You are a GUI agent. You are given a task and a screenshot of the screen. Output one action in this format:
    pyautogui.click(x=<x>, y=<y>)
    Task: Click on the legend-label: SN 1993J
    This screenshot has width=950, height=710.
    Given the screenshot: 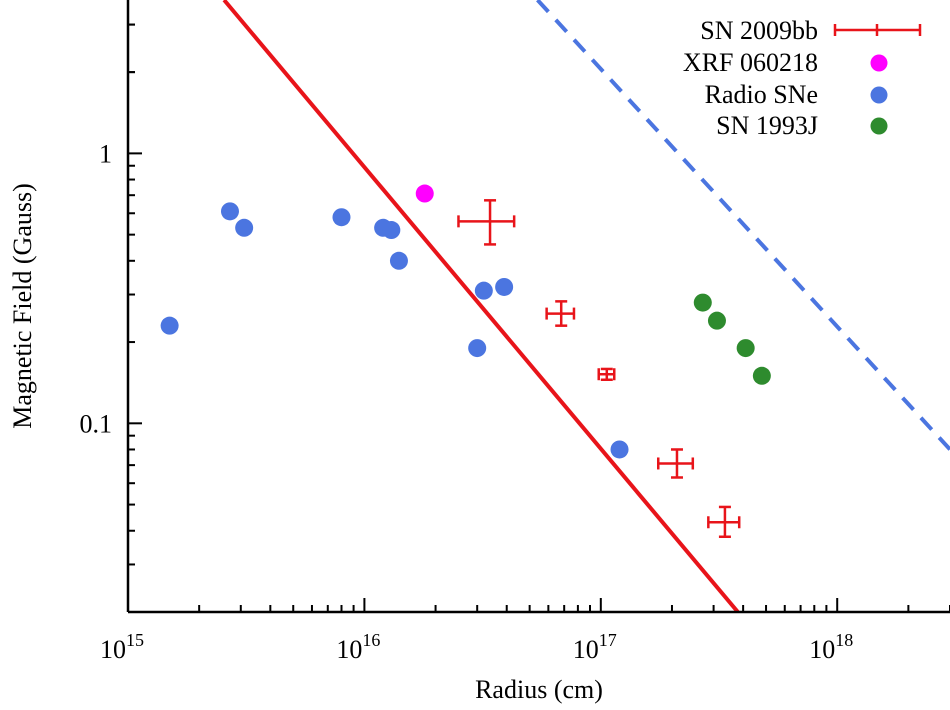 What is the action you would take?
    pyautogui.click(x=767, y=125)
    